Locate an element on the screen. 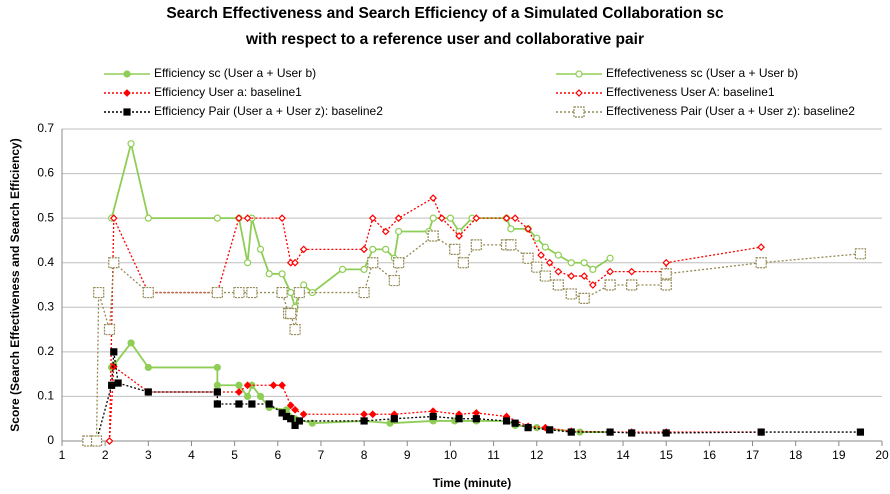  x-tick-label: 3 is located at coordinates (148, 455).